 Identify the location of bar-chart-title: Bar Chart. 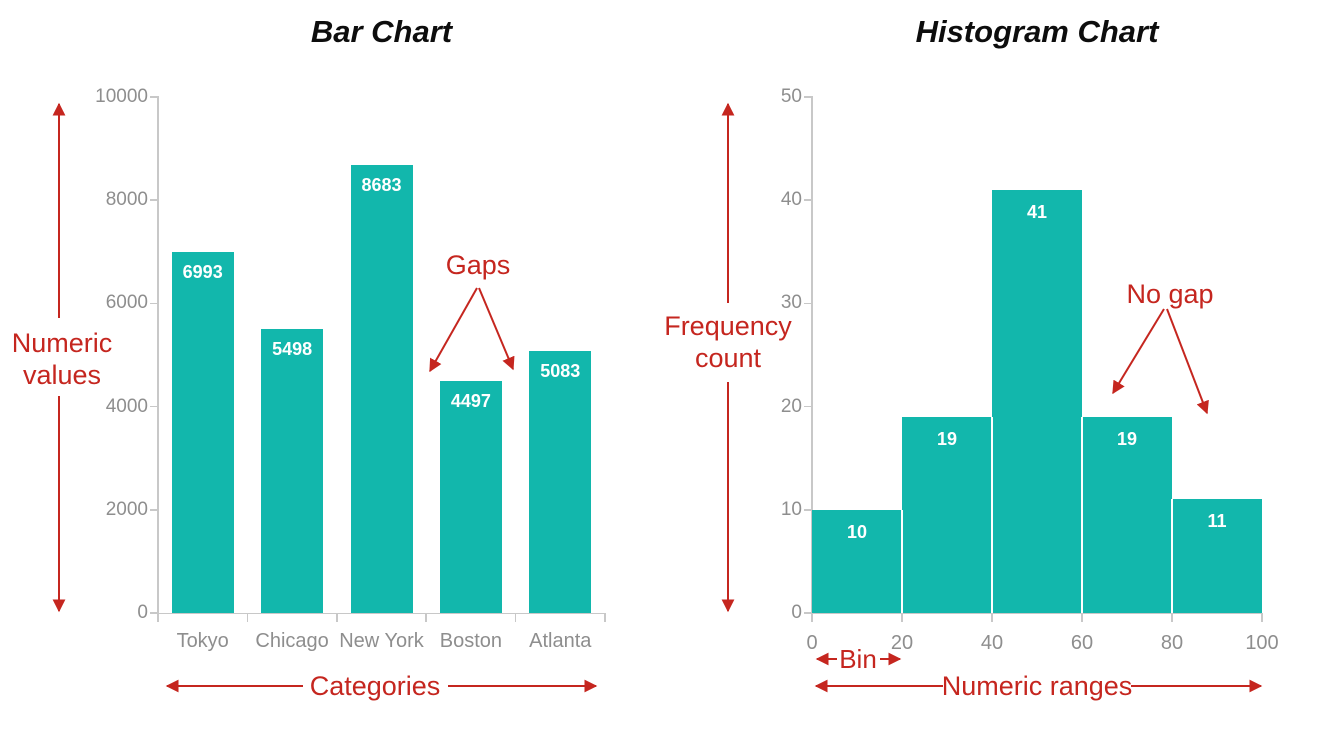
(381, 31).